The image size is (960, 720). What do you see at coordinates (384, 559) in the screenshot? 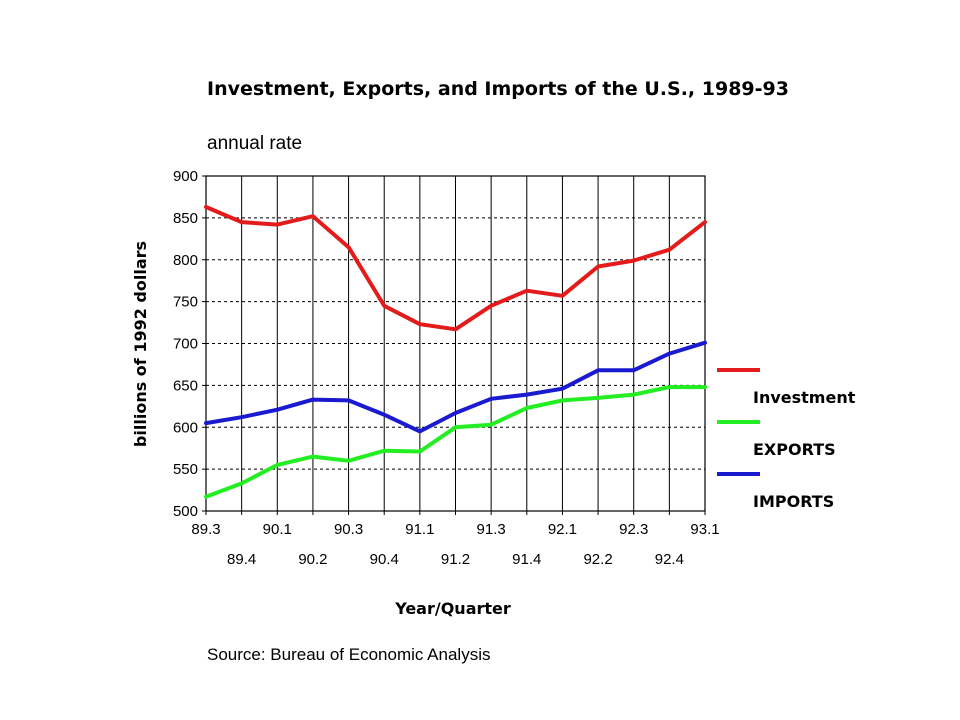
I see `x-tick-label: 90.4` at bounding box center [384, 559].